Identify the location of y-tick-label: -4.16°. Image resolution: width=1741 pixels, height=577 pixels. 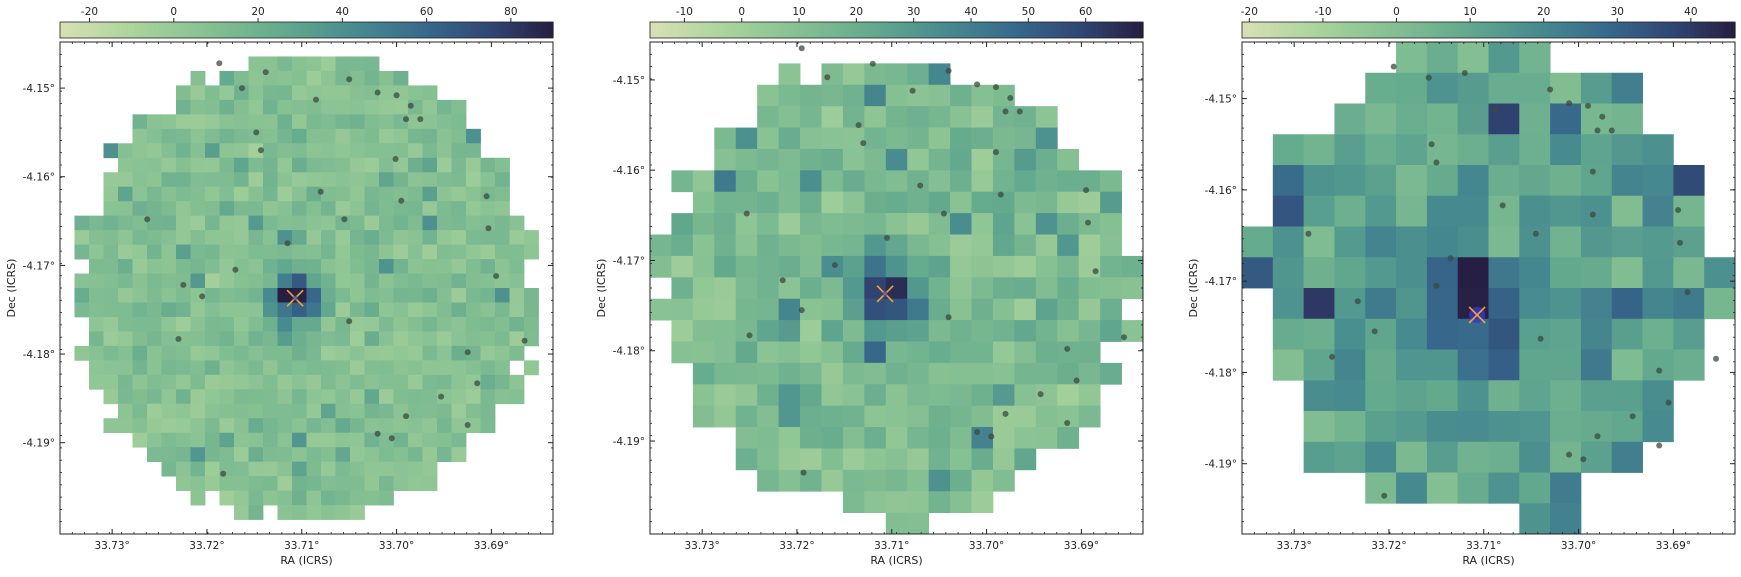
(629, 171).